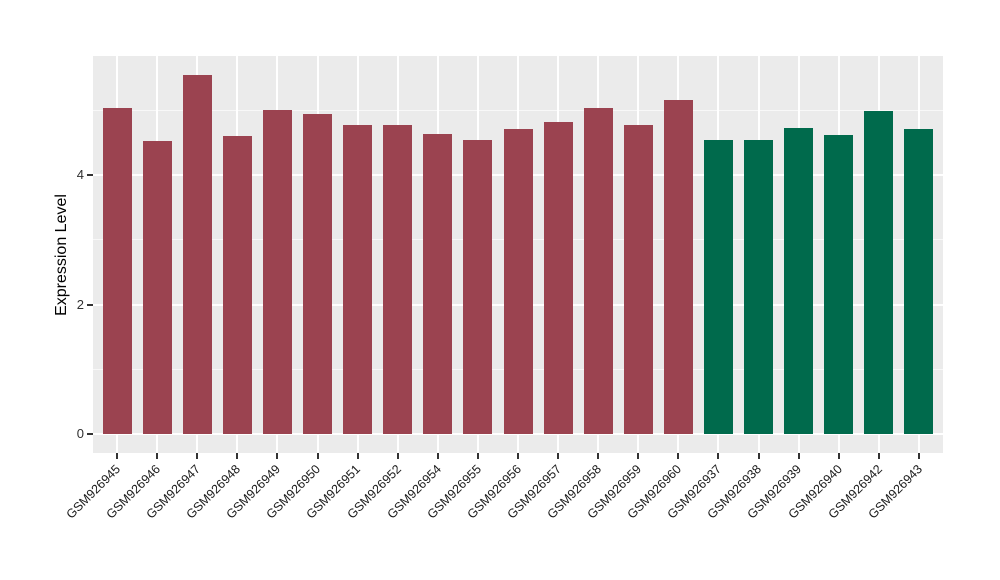  Describe the element at coordinates (157, 287) in the screenshot. I see `bar-GSM926946` at that location.